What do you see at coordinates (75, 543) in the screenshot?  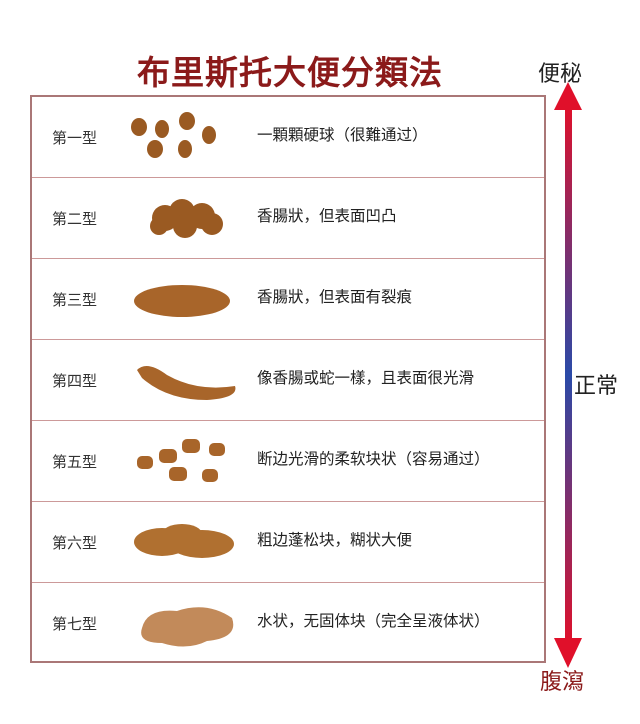 I see `type-label: 第六型` at bounding box center [75, 543].